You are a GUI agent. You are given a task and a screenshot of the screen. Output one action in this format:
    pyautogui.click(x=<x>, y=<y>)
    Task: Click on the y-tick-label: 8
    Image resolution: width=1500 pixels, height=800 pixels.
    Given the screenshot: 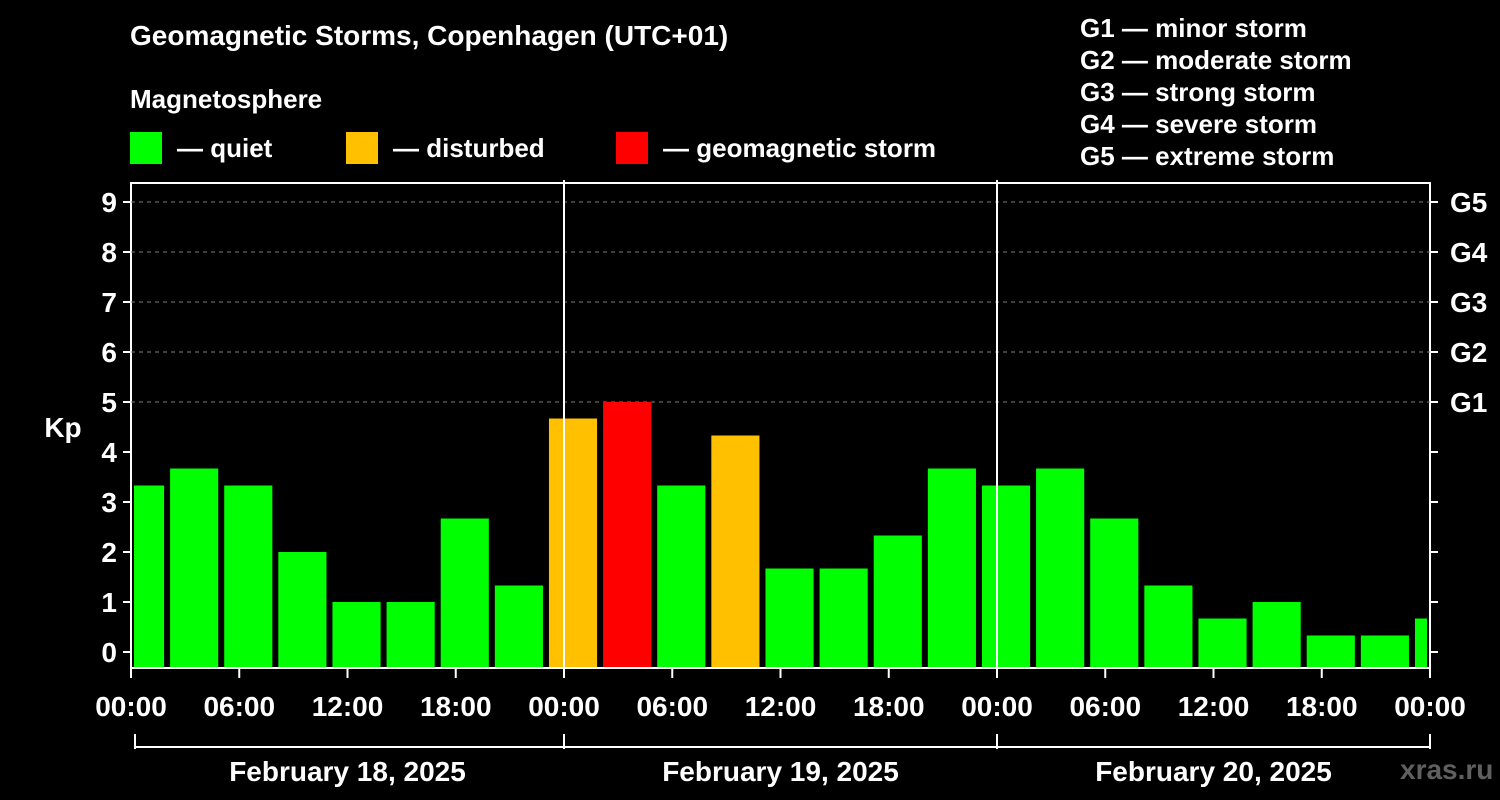 What is the action you would take?
    pyautogui.click(x=109, y=252)
    